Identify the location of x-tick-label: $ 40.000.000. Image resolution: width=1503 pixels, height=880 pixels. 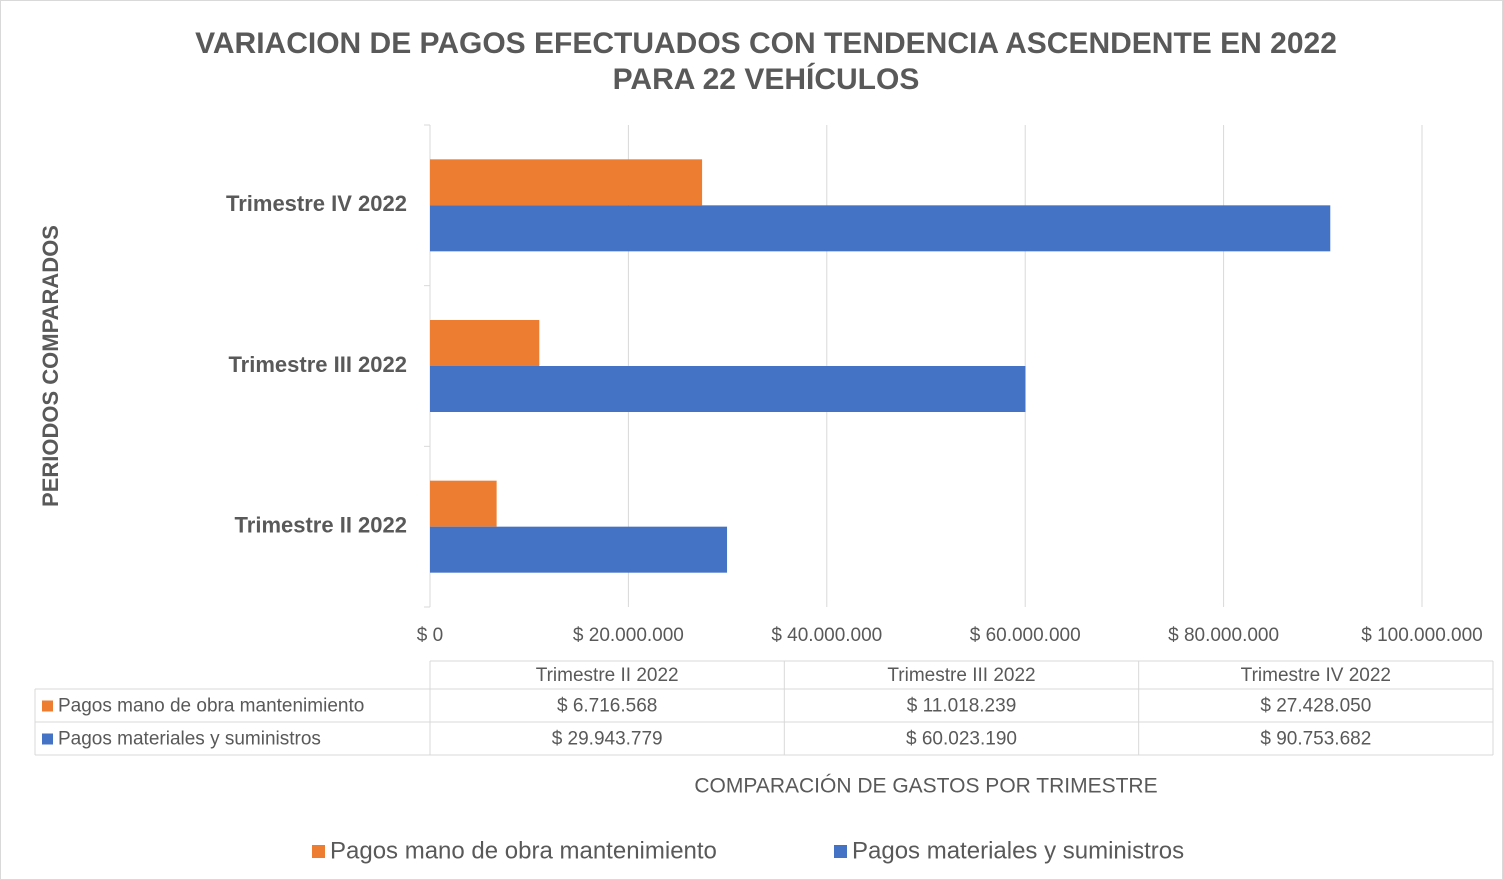
(826, 635).